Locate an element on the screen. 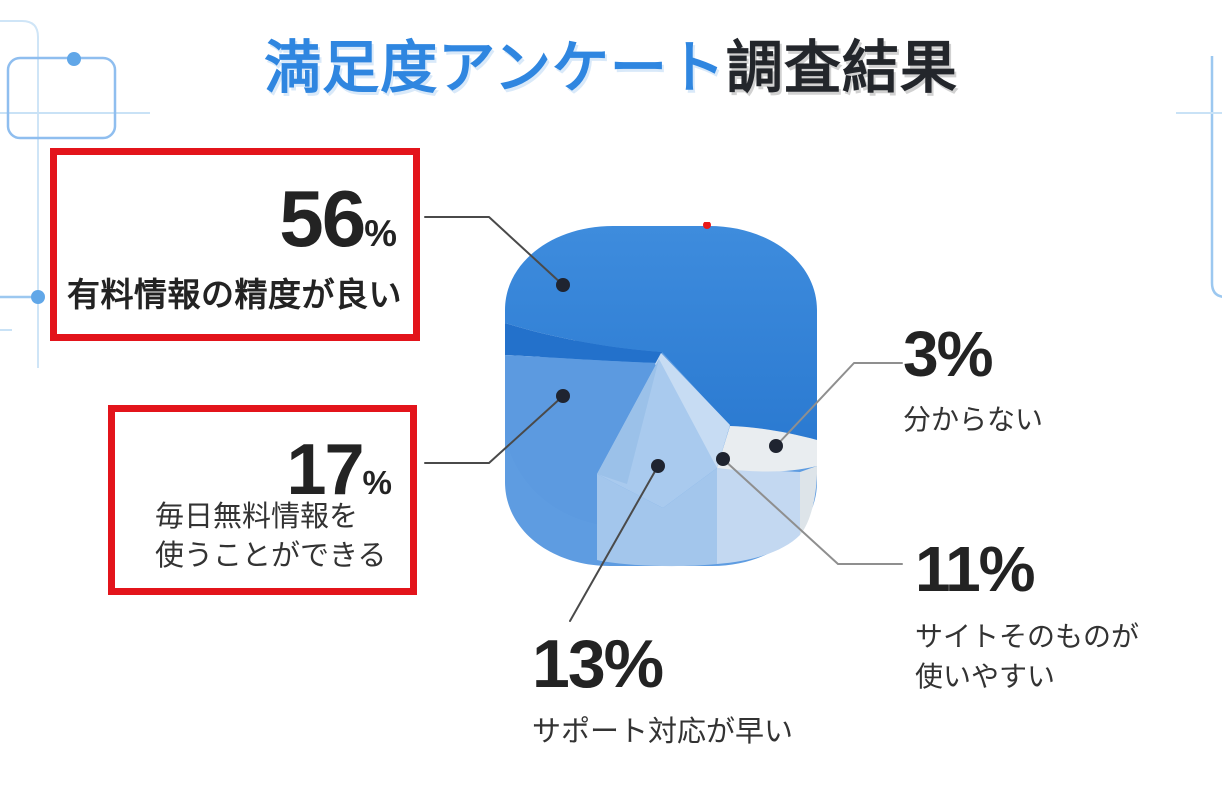  highlight-box-17: 17% 毎日無料情報を 使うことができる is located at coordinates (262, 500).